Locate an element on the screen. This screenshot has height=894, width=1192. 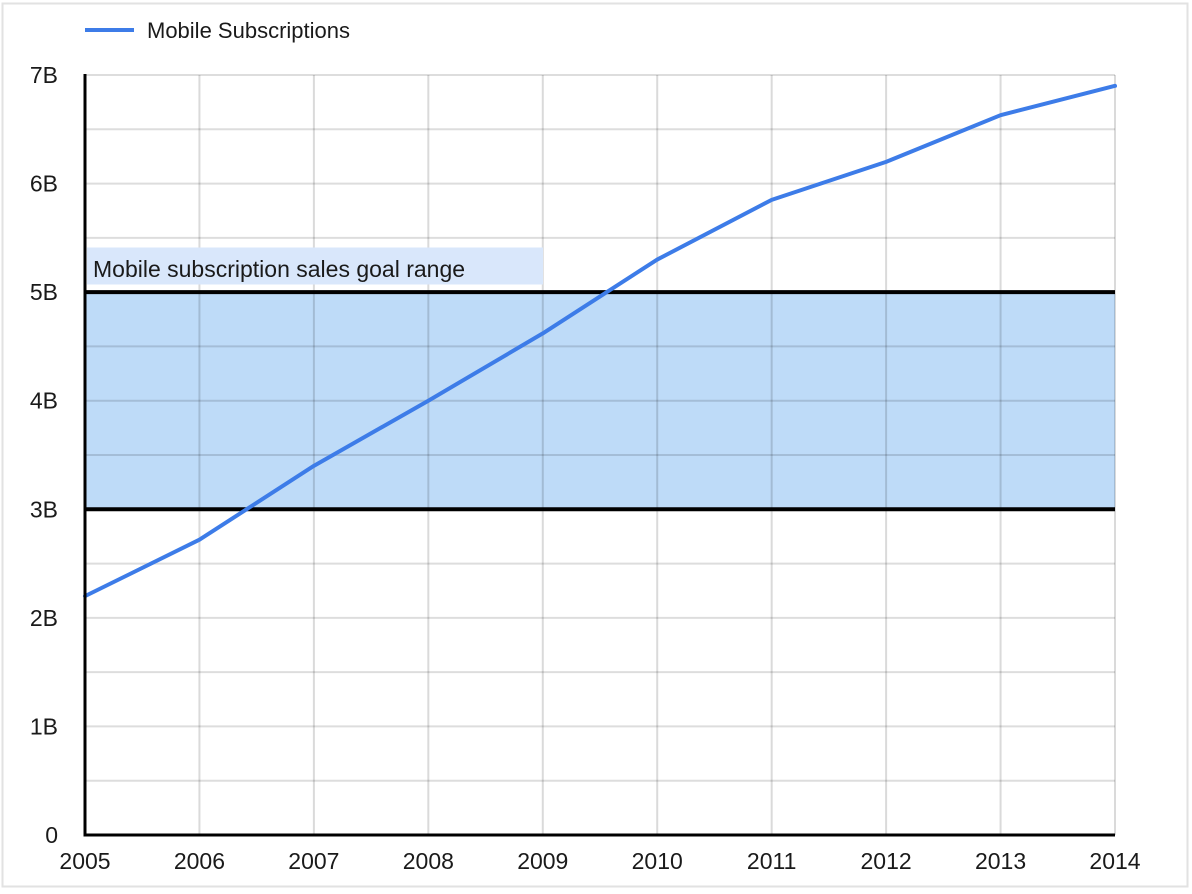
x-tick-label: 2009 is located at coordinates (542, 861).